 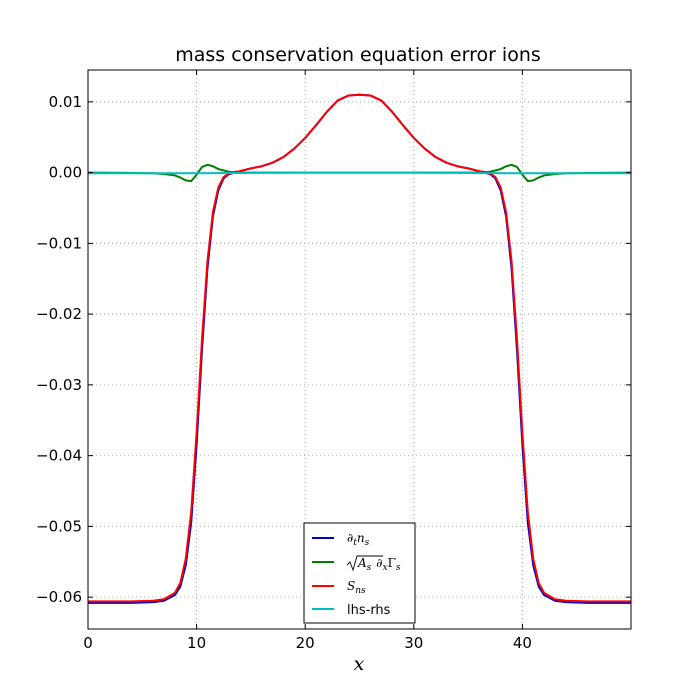 I want to click on y-tick-label: 0.01, so click(x=65, y=102).